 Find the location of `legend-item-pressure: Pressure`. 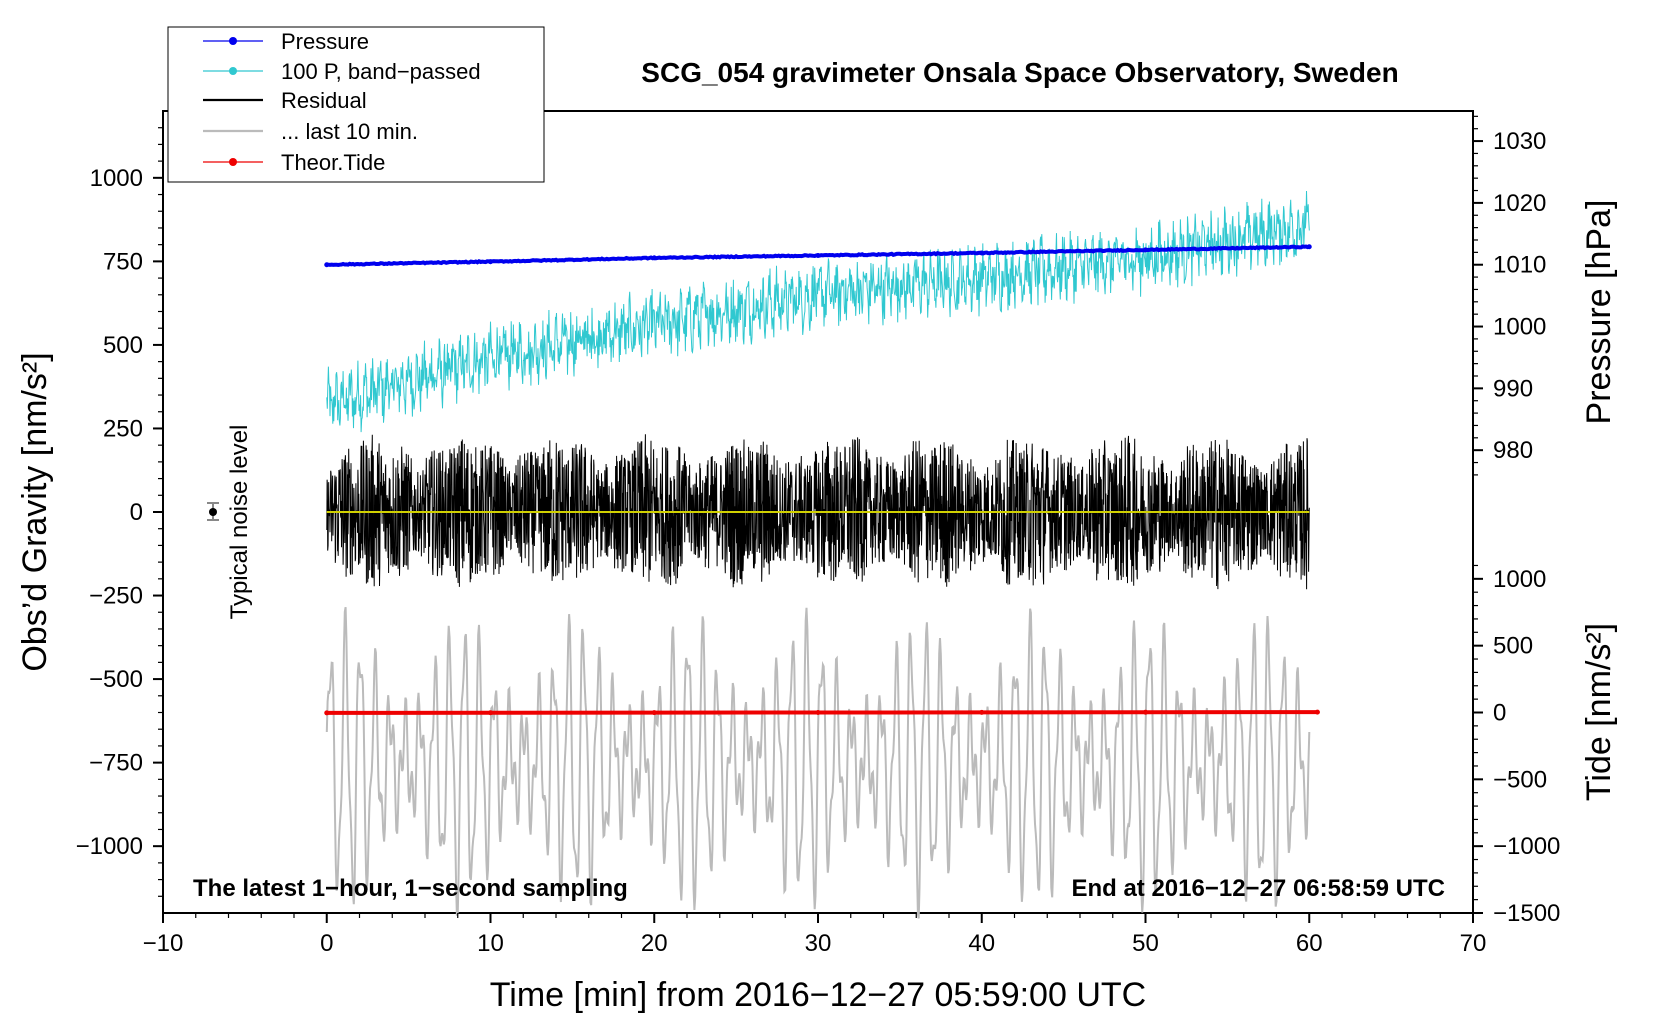

legend-item-pressure: Pressure is located at coordinates (286, 41).